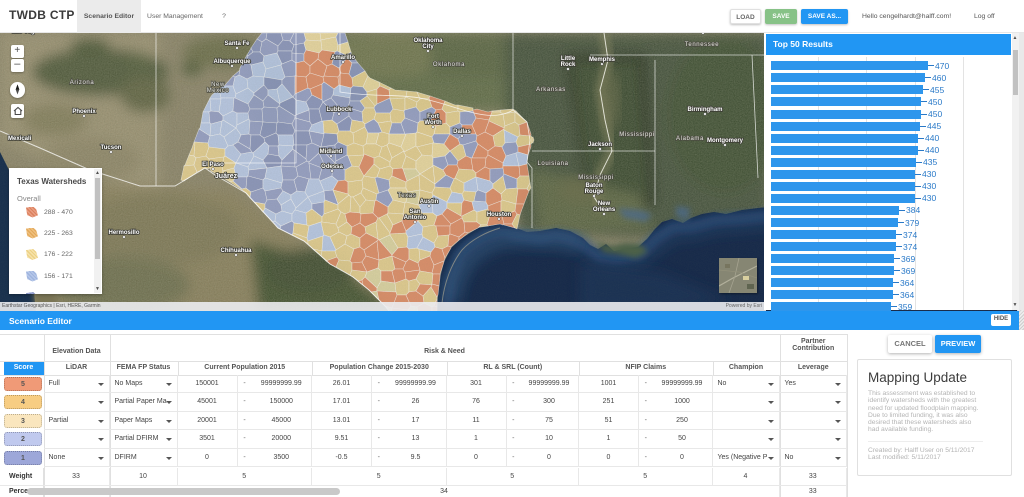 Image resolution: width=1024 pixels, height=497 pixels. What do you see at coordinates (568, 65) in the screenshot?
I see `svg-text: Rock` at bounding box center [568, 65].